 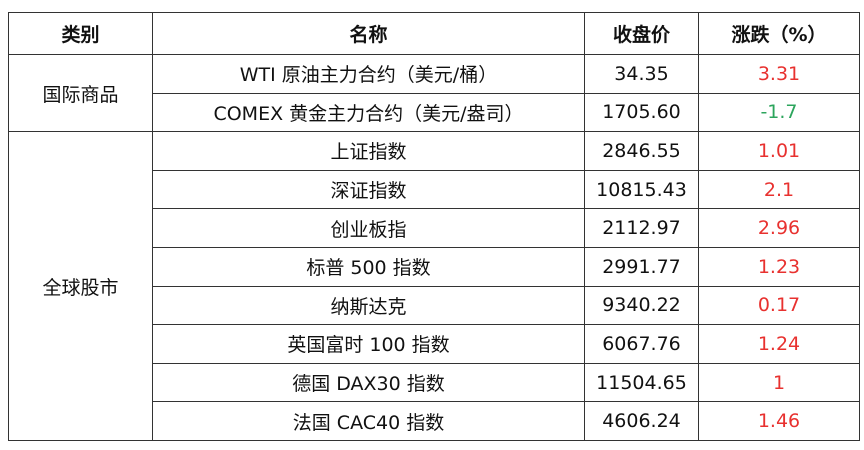 What do you see at coordinates (641, 74) in the screenshot?
I see `price-cell: 34.35` at bounding box center [641, 74].